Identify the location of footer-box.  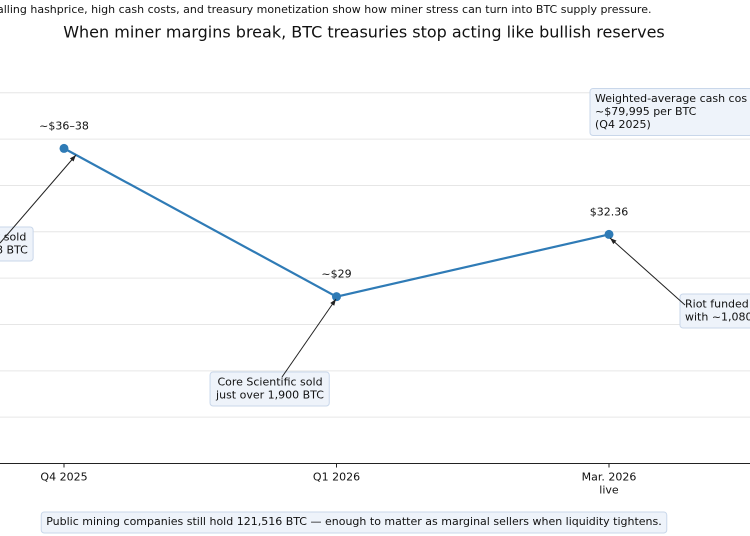
(354, 522).